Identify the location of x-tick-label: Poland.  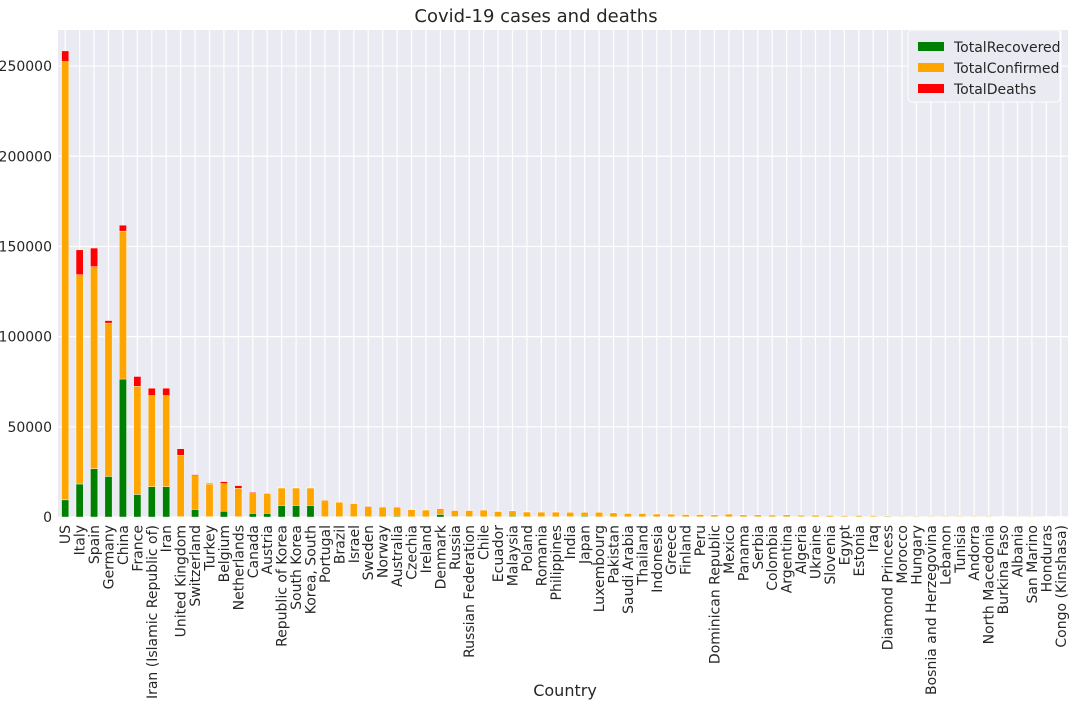
(528, 548).